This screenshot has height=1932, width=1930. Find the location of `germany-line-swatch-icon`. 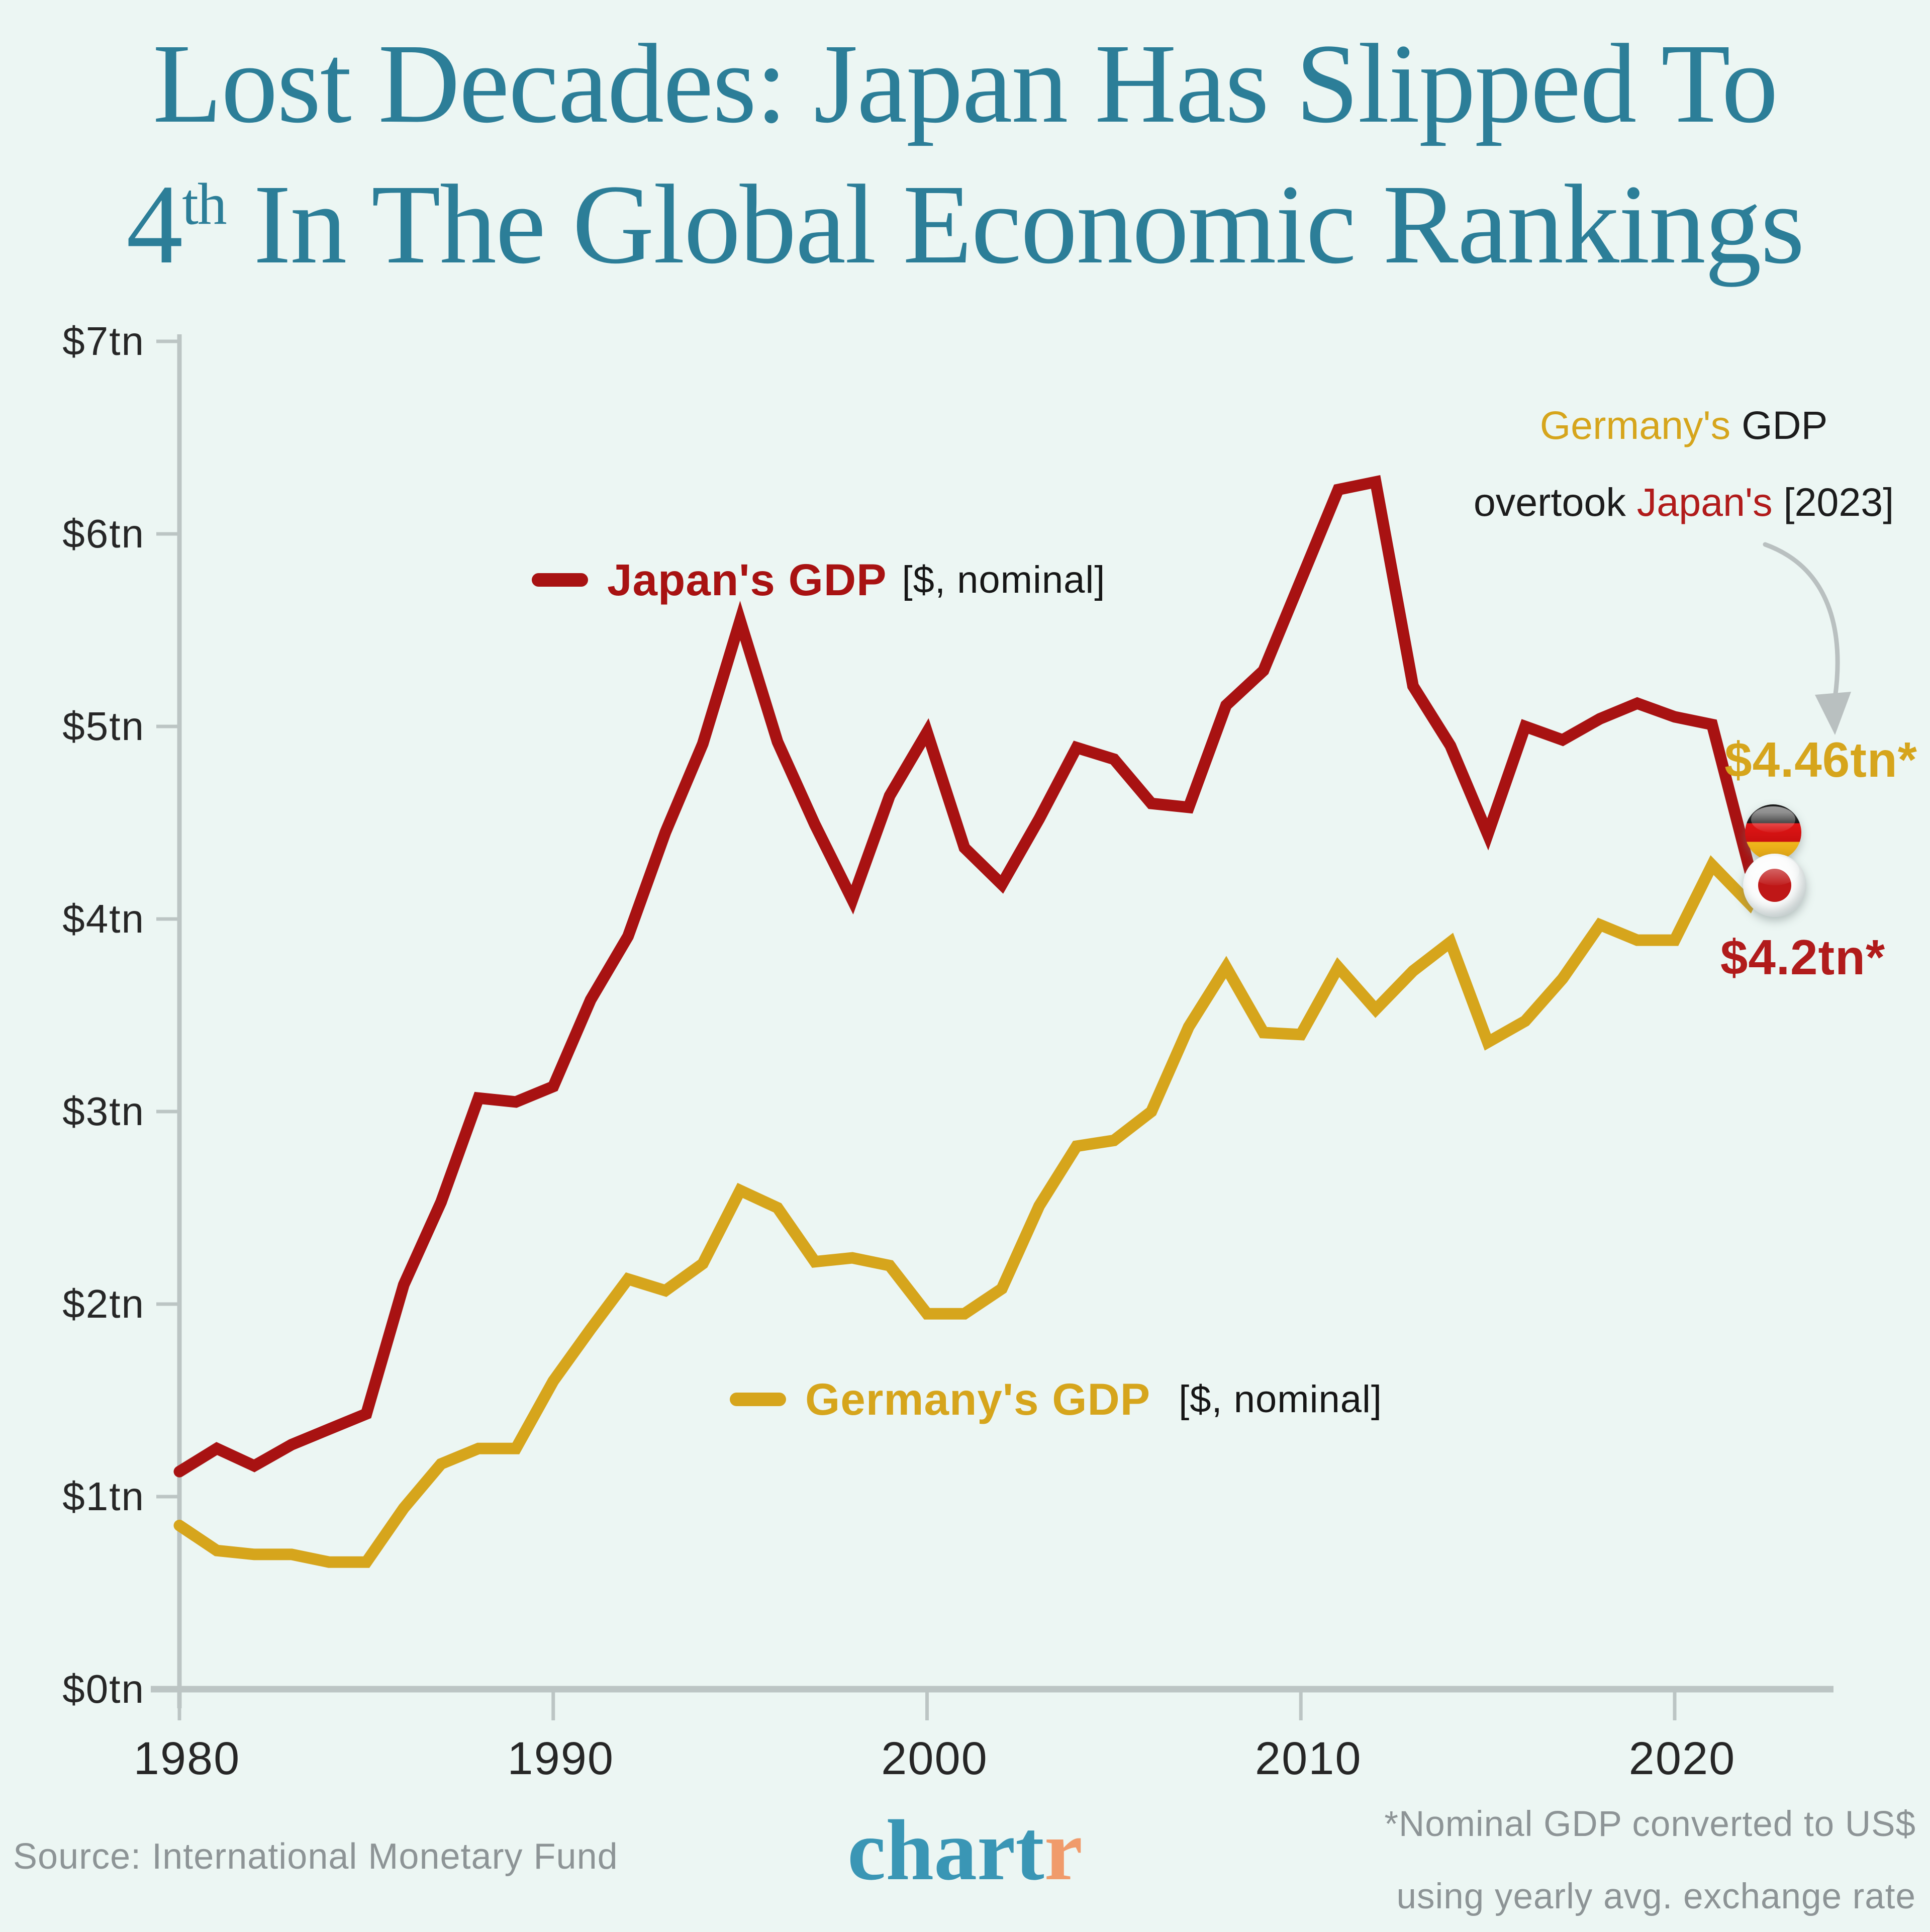

germany-line-swatch-icon is located at coordinates (758, 1399).